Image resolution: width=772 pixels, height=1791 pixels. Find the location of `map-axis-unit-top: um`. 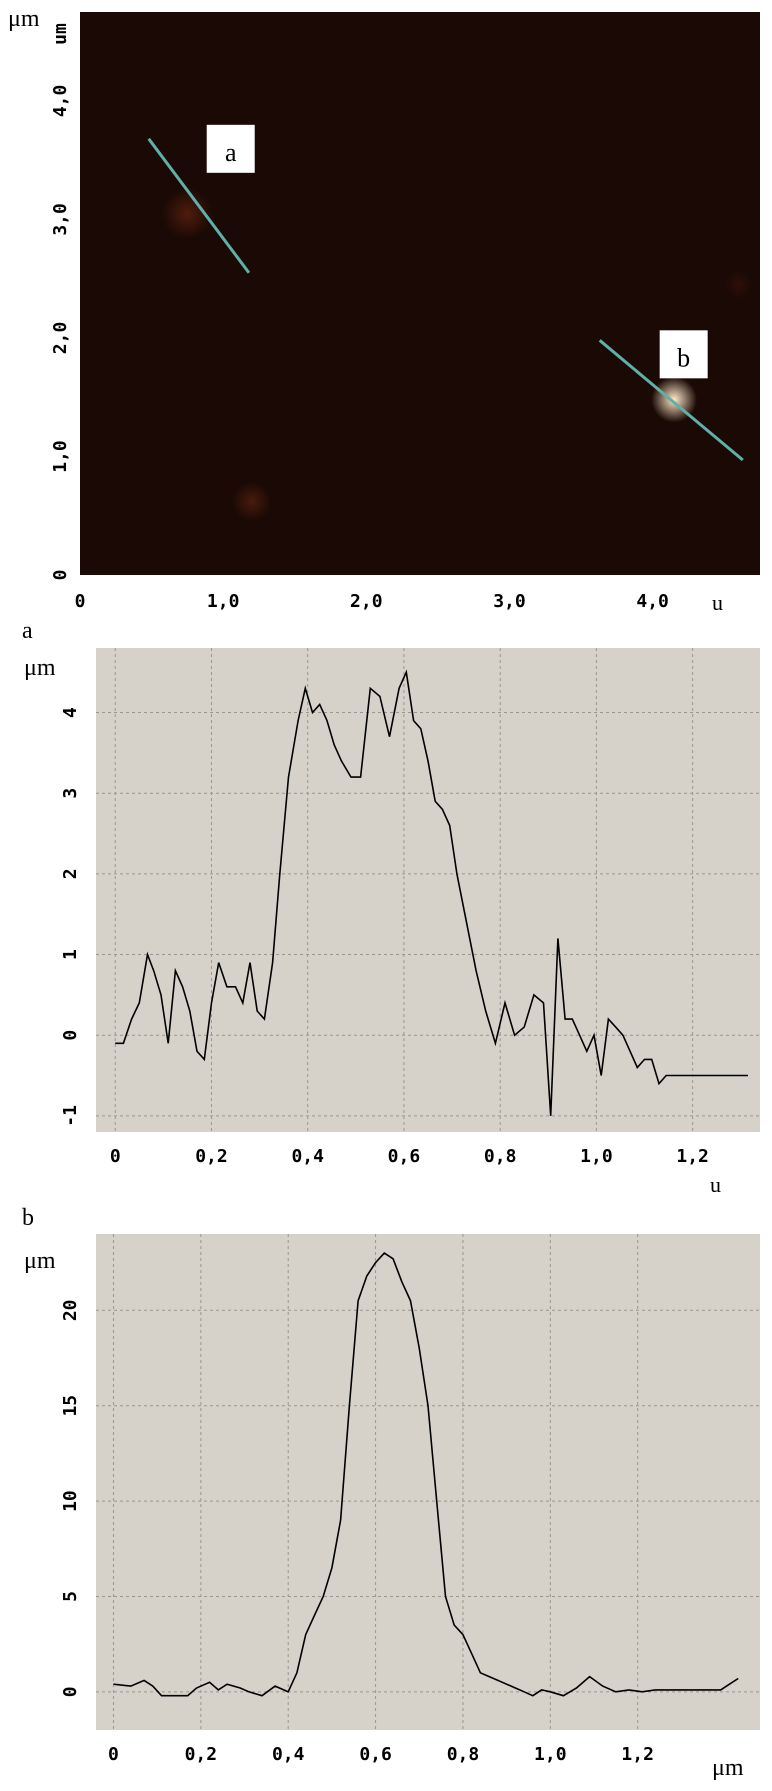

map-axis-unit-top: um is located at coordinates (60, 34).